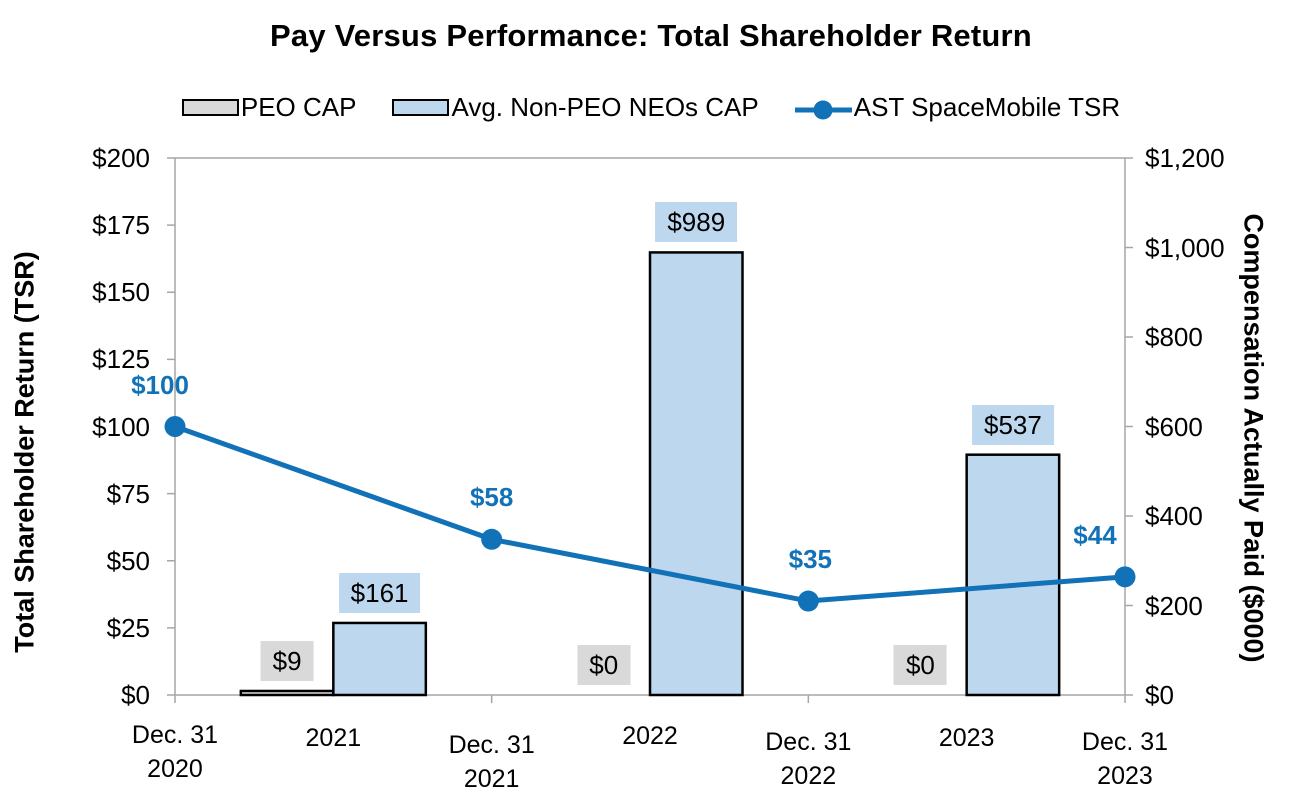 The height and width of the screenshot is (805, 1302). What do you see at coordinates (128, 627) in the screenshot?
I see `left-axis-tick-label: $25` at bounding box center [128, 627].